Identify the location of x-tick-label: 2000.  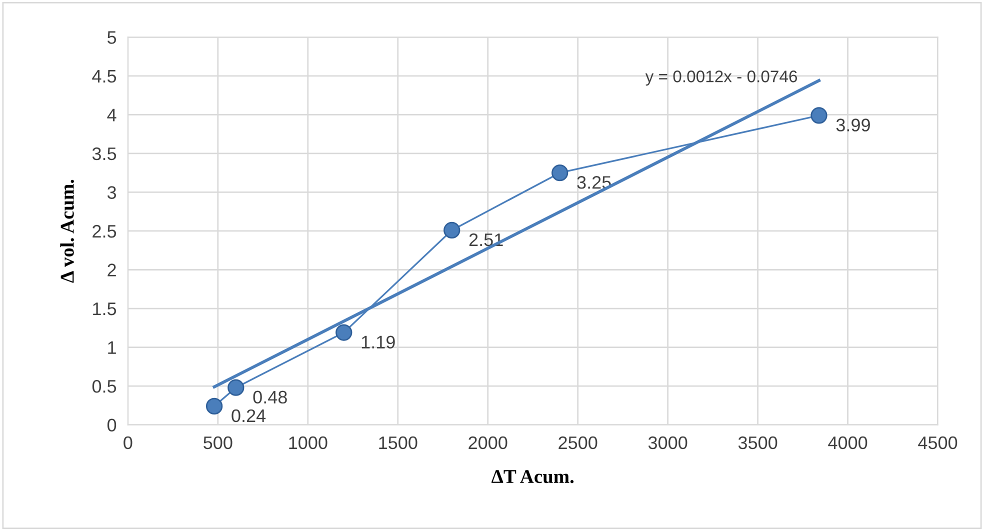
(488, 443).